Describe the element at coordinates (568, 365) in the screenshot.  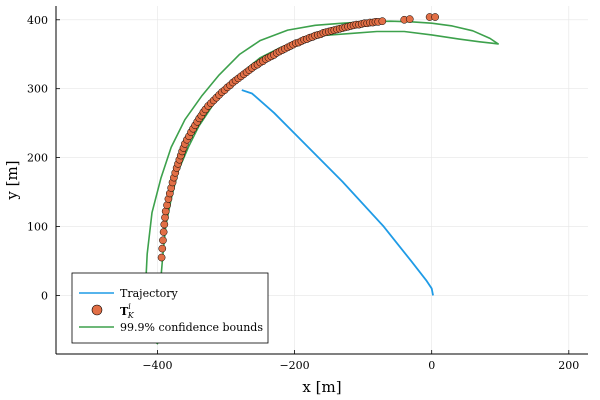
I see `x-tick-label: 200` at that location.